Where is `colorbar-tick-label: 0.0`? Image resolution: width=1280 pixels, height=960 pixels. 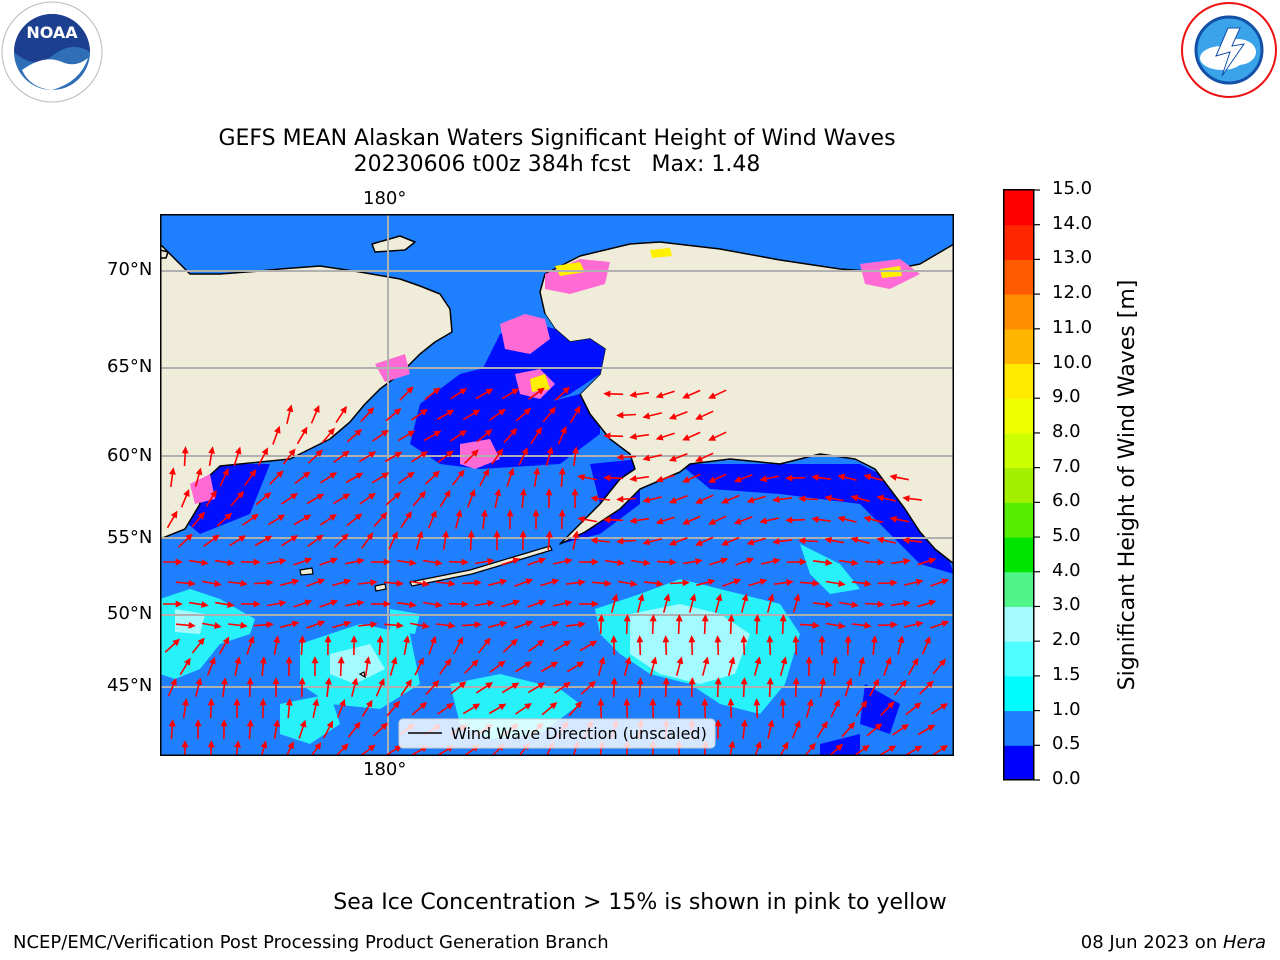
colorbar-tick-label: 0.0 is located at coordinates (1066, 778).